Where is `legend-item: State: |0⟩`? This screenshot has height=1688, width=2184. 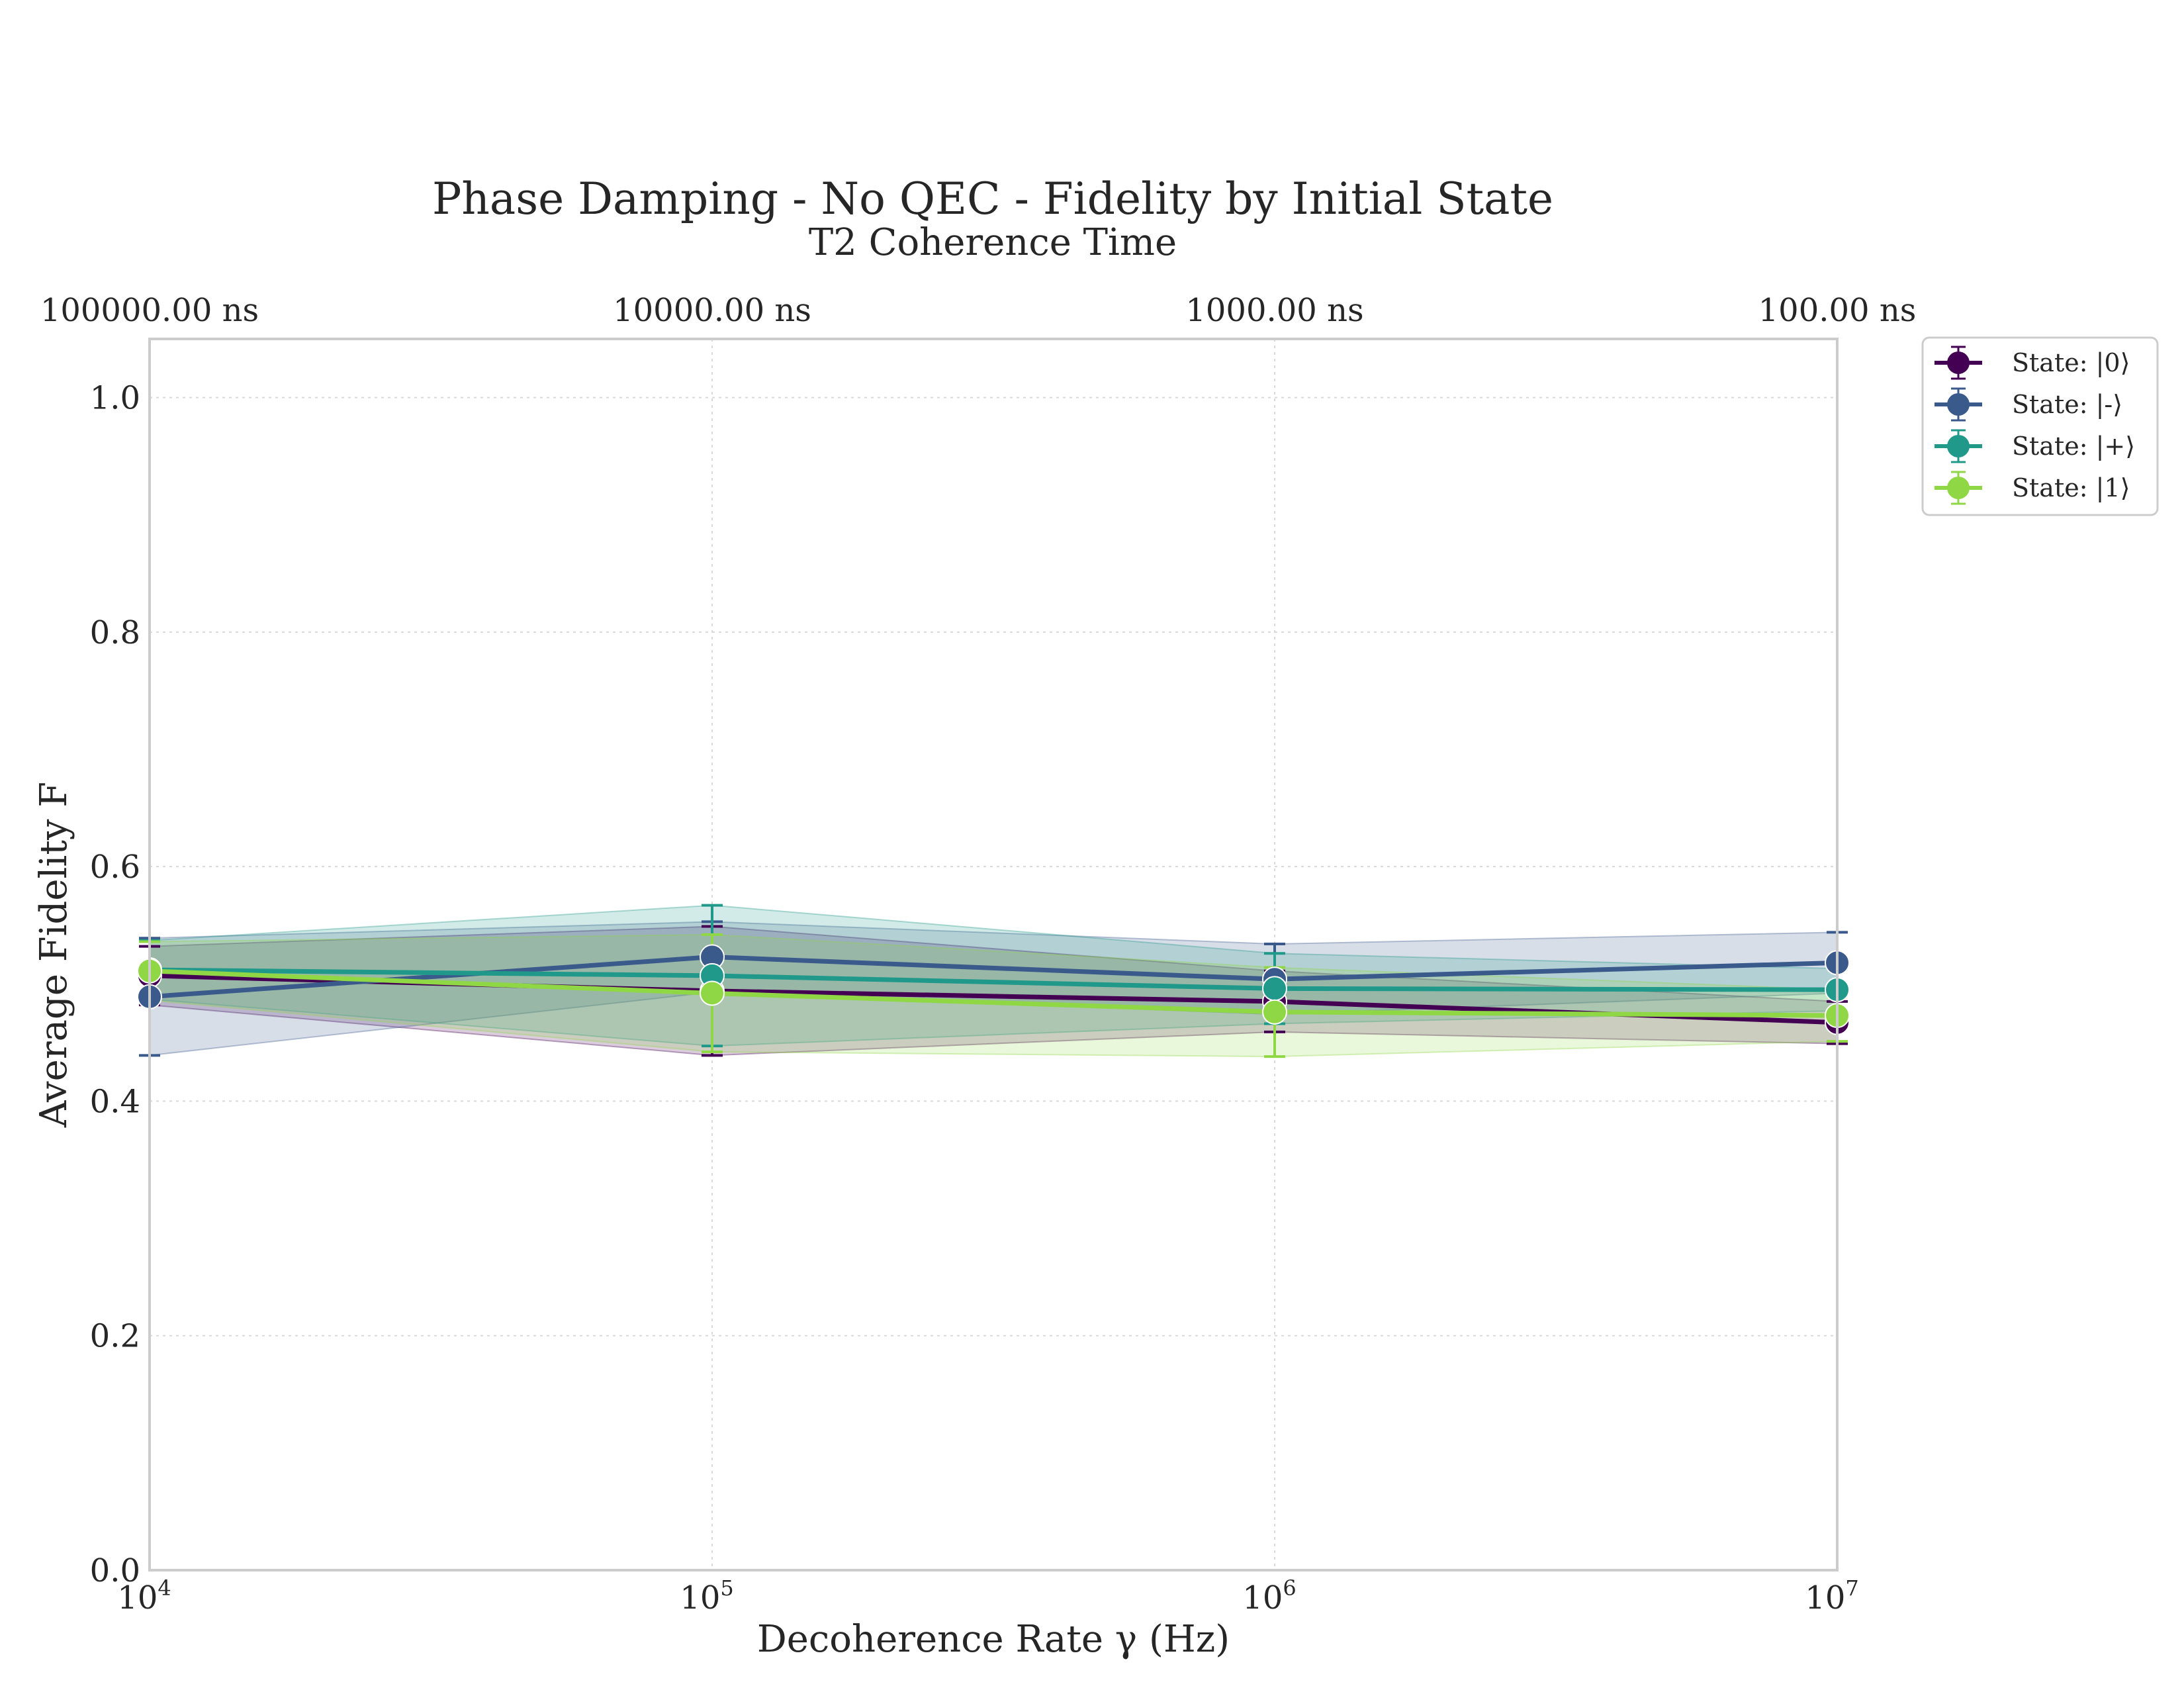 legend-item: State: |0⟩ is located at coordinates (2032, 363).